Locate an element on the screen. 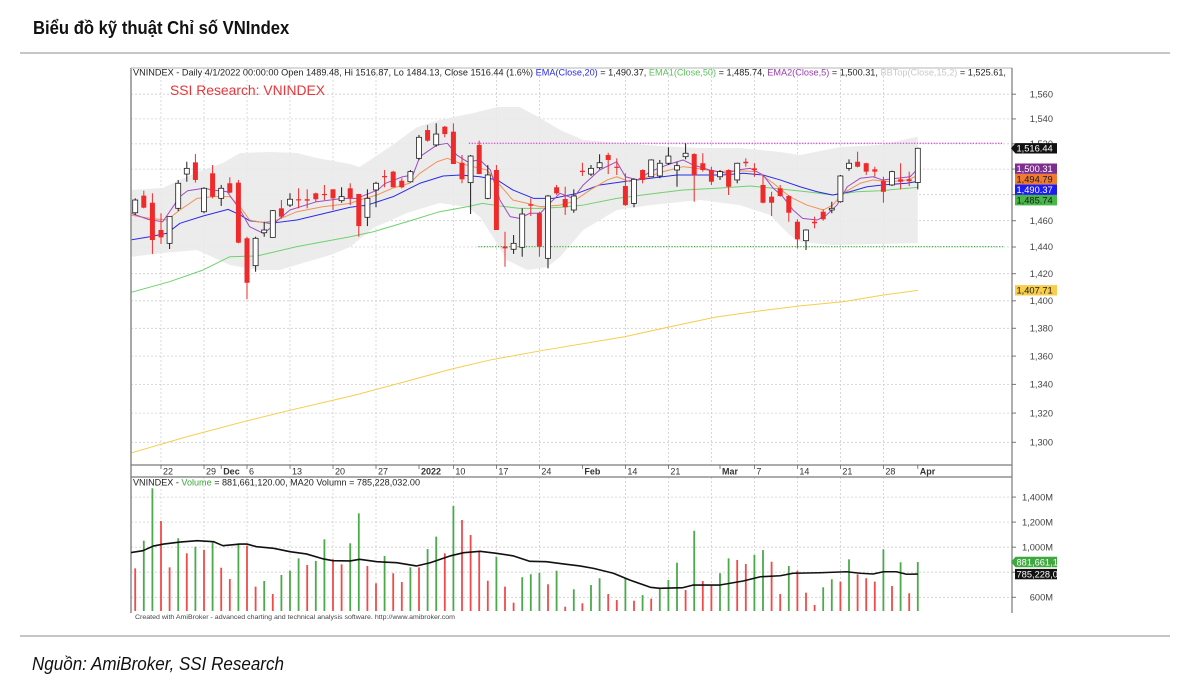 The width and height of the screenshot is (1200, 689). price-axis-label: 1,380 is located at coordinates (1041, 329).